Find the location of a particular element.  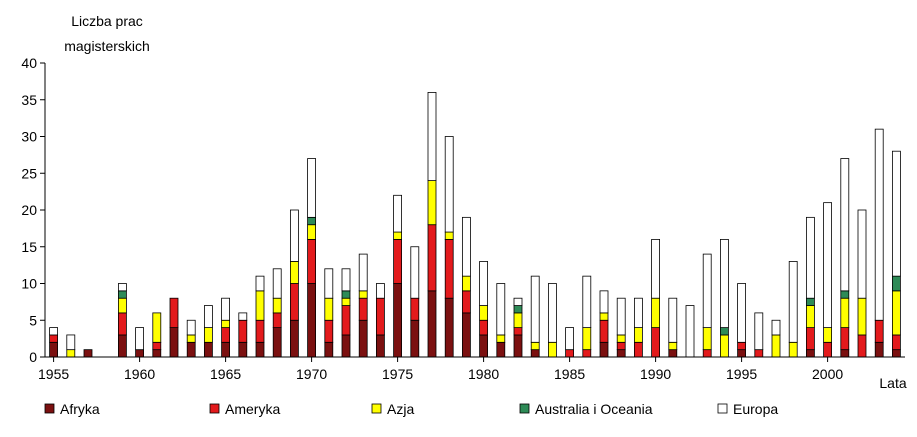

x-tick-label: 1980 is located at coordinates (483, 374).